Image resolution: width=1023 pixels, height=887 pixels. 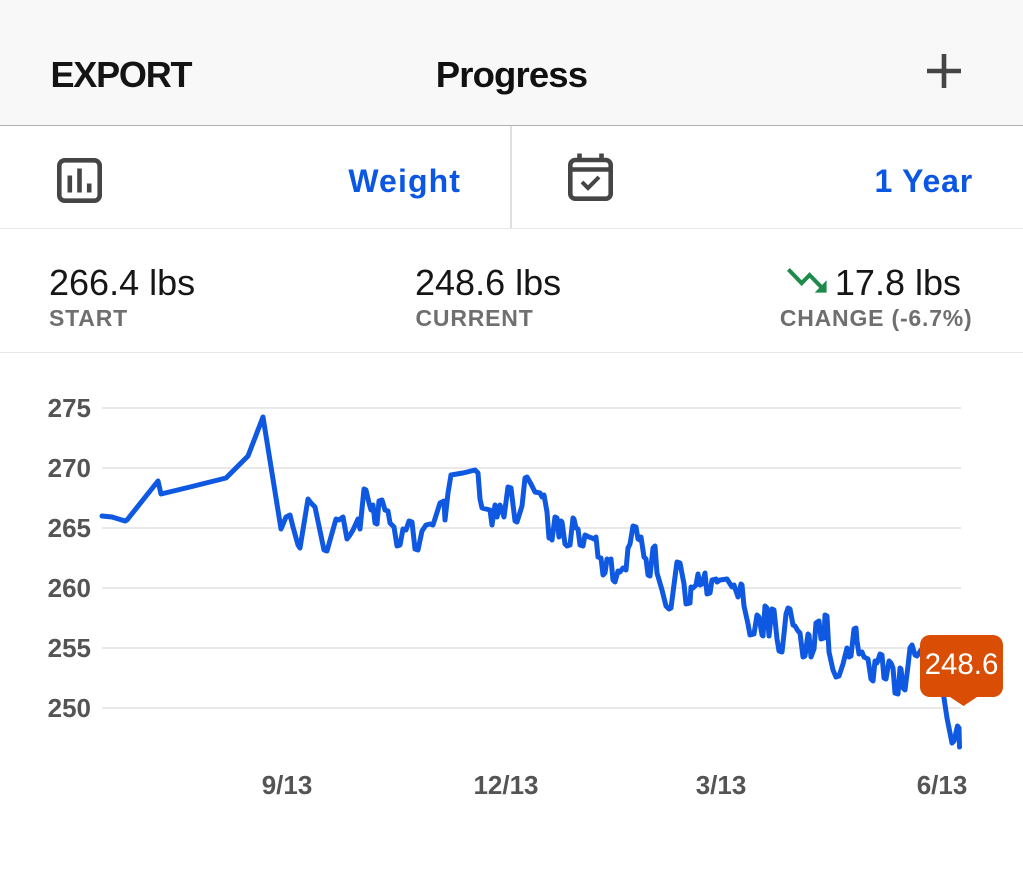 What do you see at coordinates (69, 468) in the screenshot?
I see `svg-text: 270` at bounding box center [69, 468].